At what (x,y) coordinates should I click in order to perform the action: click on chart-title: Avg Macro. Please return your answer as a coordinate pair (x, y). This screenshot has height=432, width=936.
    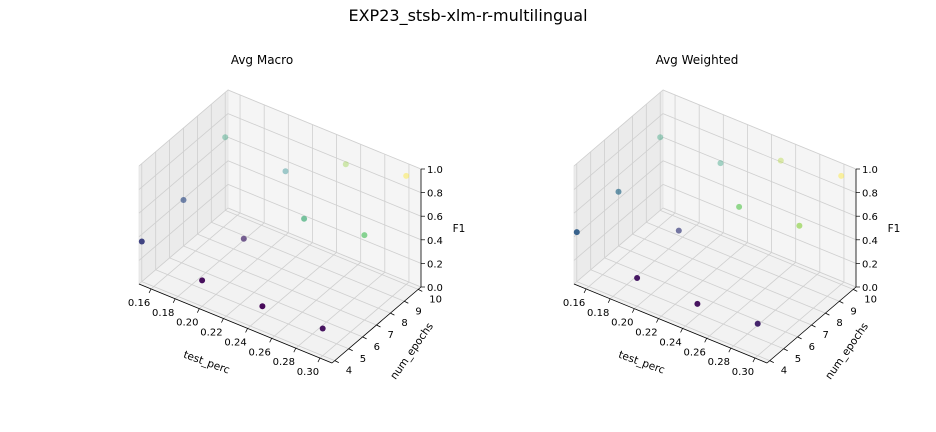
    Looking at the image, I should click on (262, 60).